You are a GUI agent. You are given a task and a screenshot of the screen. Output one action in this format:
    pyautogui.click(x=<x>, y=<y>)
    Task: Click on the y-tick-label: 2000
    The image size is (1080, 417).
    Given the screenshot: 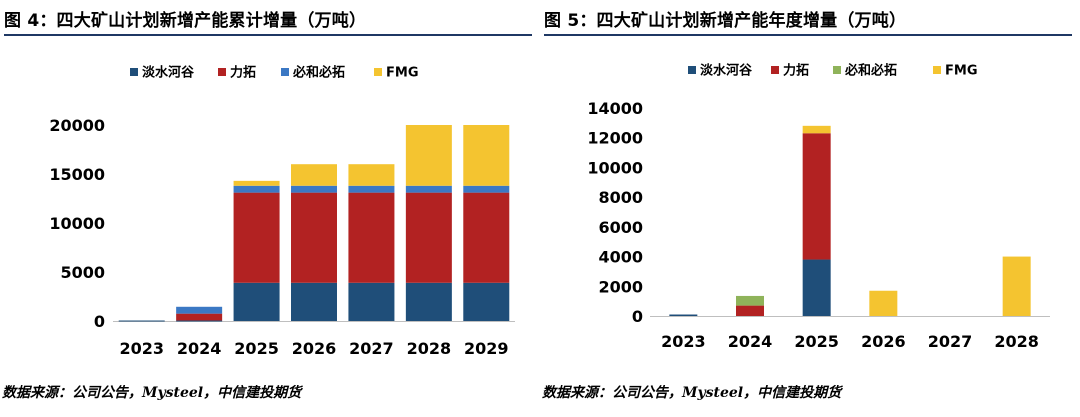 What is the action you would take?
    pyautogui.click(x=620, y=286)
    